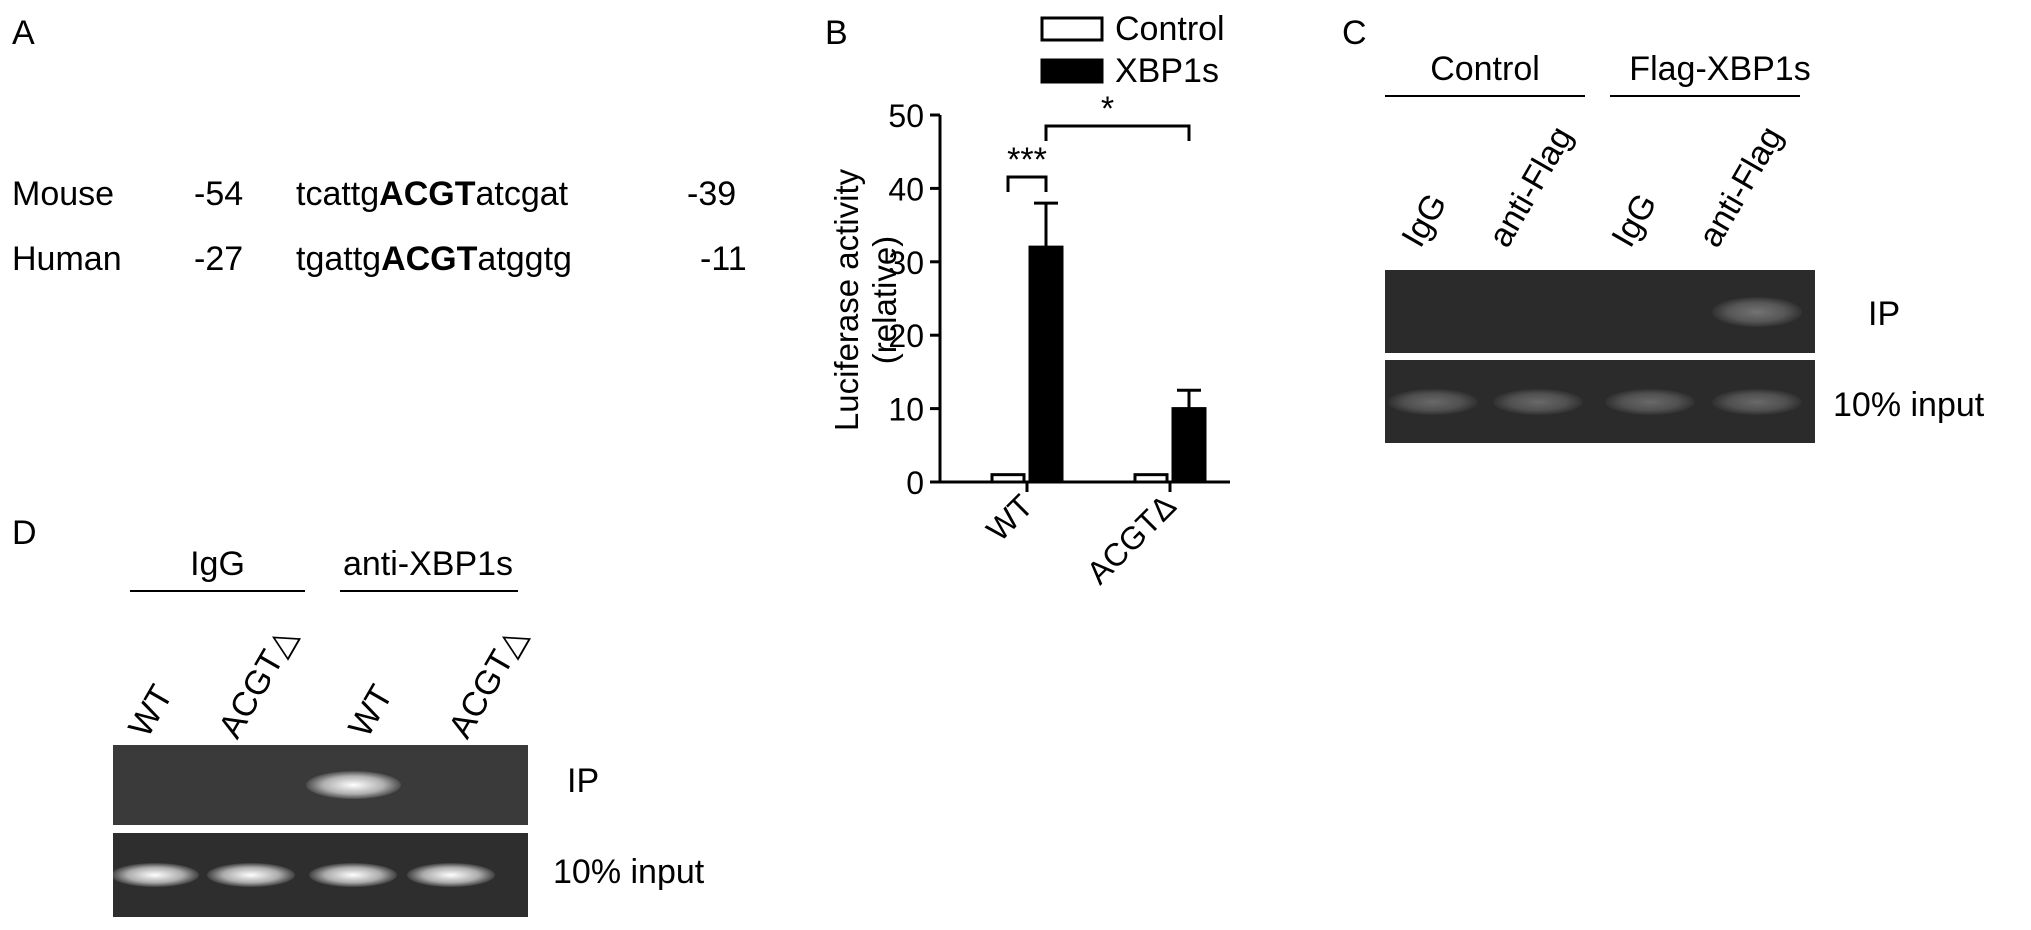 The image size is (2031, 930). What do you see at coordinates (522, 194) in the screenshot?
I see `sequence-suffix: atcgat` at bounding box center [522, 194].